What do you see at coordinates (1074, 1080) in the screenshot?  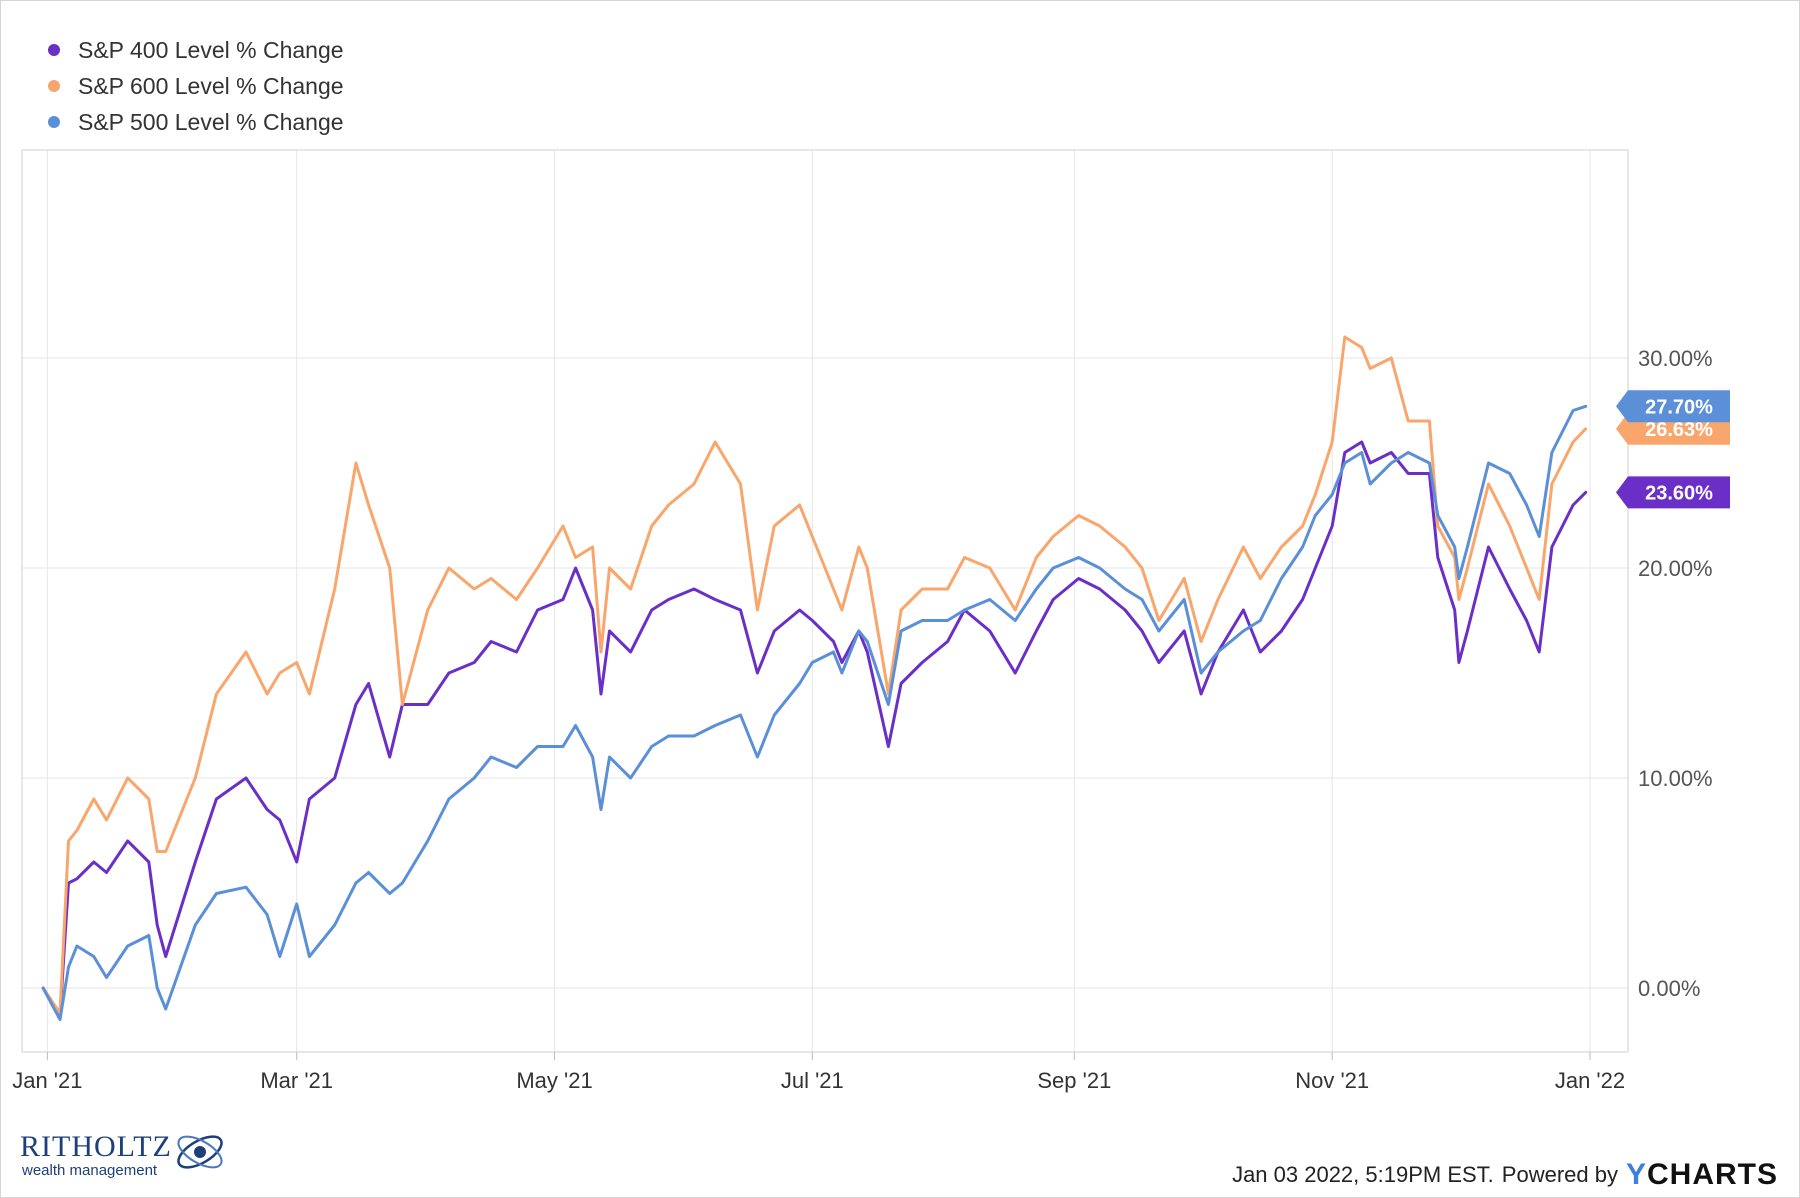 I see `x-tick-label: Sep '21` at bounding box center [1074, 1080].